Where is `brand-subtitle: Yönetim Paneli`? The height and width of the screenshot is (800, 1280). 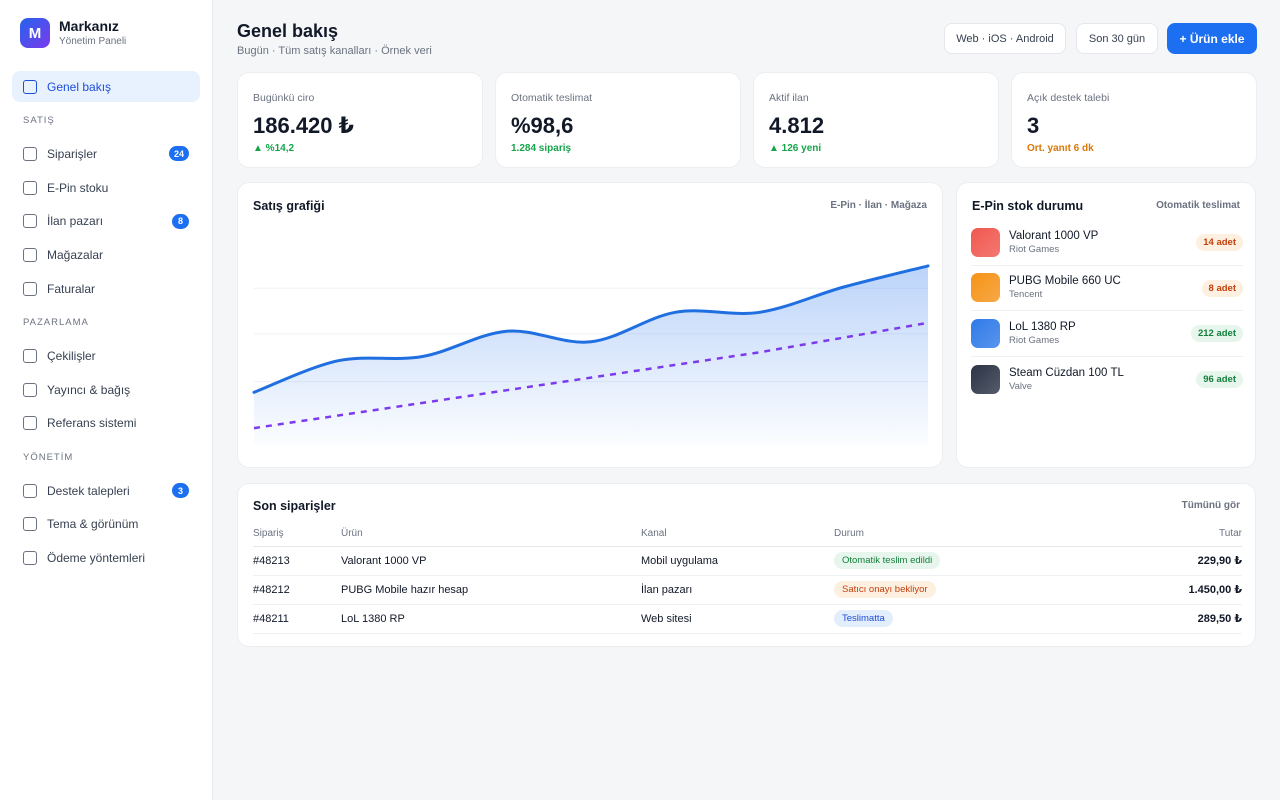 brand-subtitle: Yönetim Paneli is located at coordinates (93, 41).